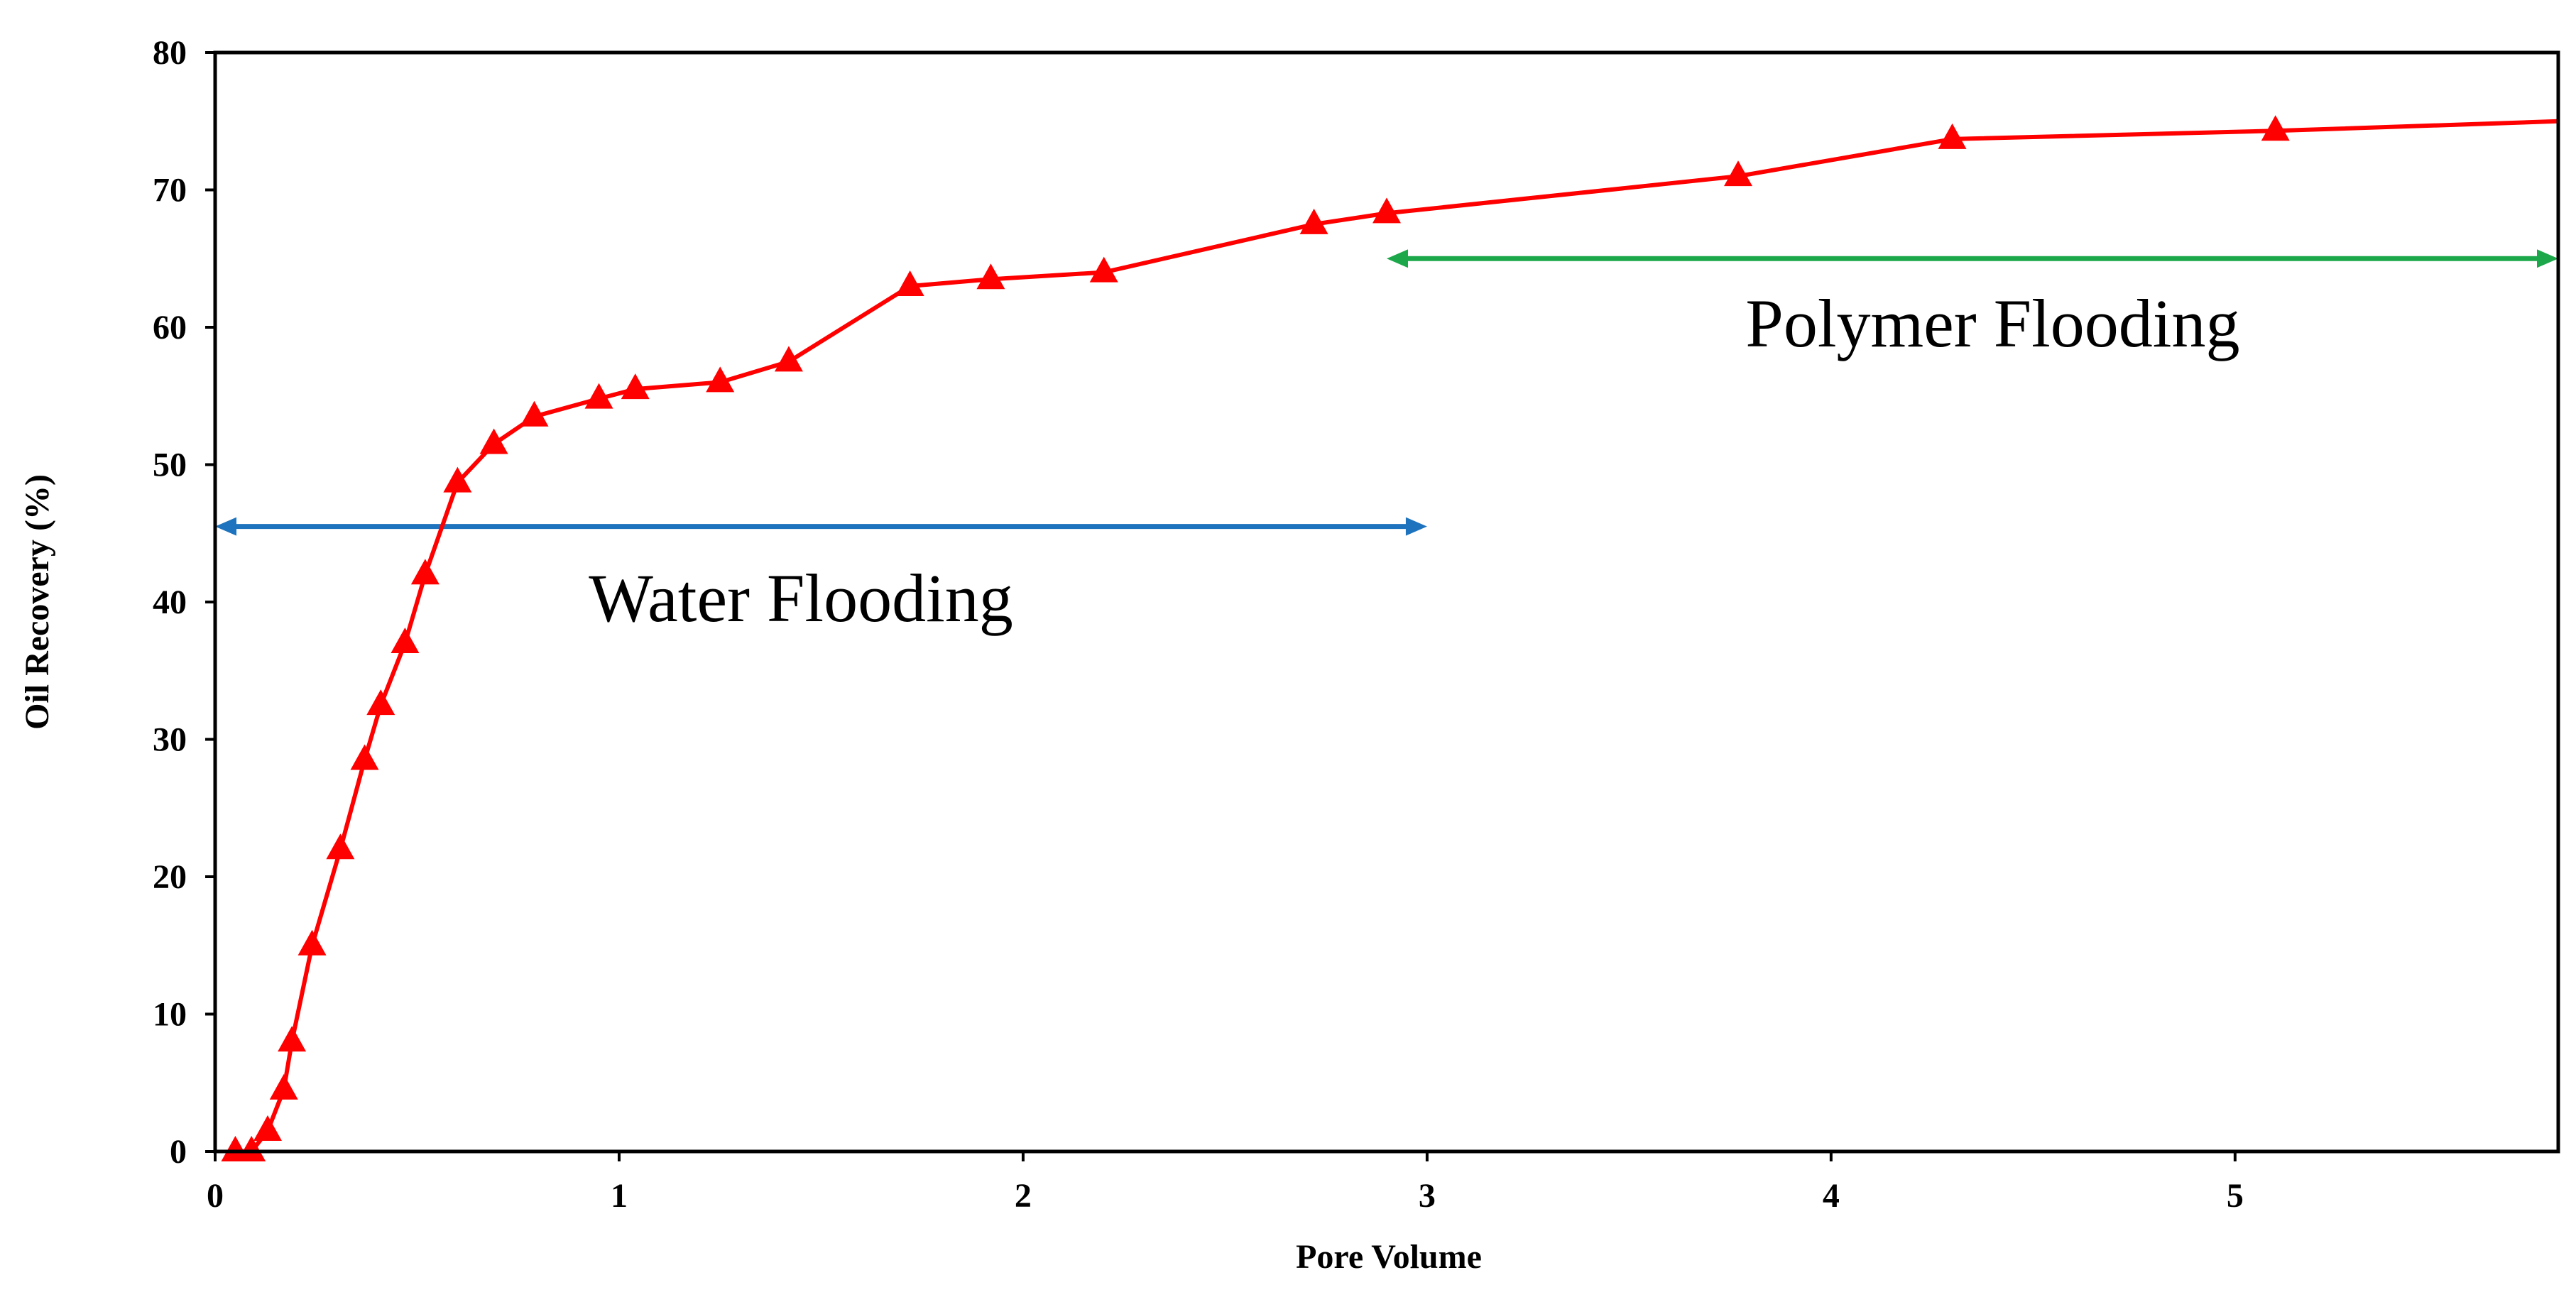 Image resolution: width=2576 pixels, height=1297 pixels. Describe the element at coordinates (215, 1196) in the screenshot. I see `x-tick-label: 0` at that location.